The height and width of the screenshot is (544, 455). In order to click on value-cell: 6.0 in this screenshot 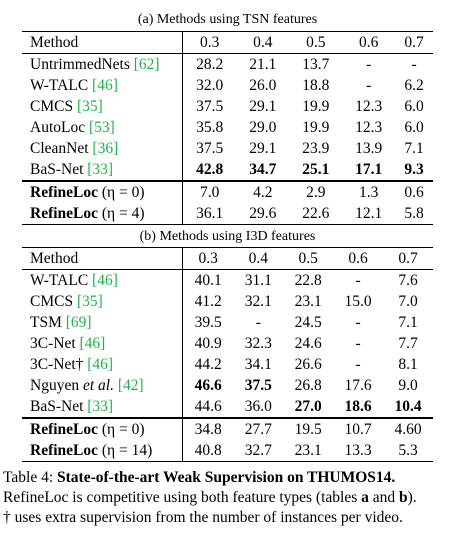, I will do `click(414, 127)`.